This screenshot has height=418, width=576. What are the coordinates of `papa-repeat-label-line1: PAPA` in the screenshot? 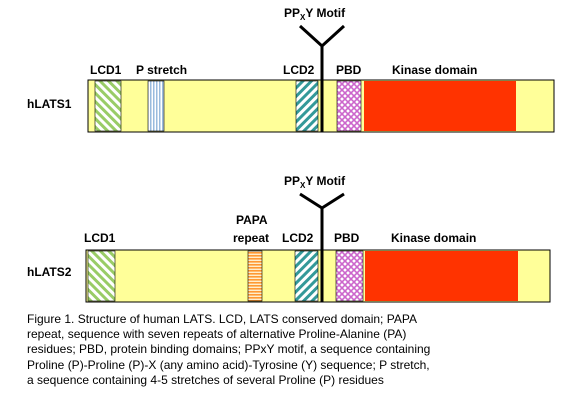 It's located at (252, 220).